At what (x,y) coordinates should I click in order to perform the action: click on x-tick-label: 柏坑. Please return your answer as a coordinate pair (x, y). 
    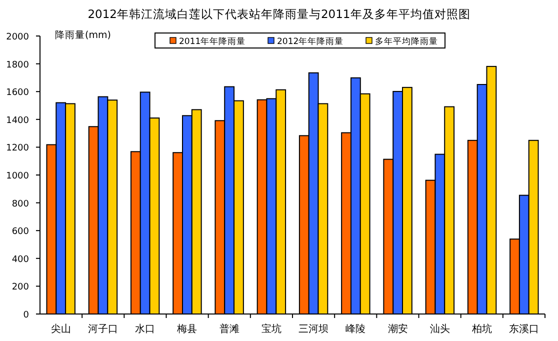
    Looking at the image, I should click on (481, 329).